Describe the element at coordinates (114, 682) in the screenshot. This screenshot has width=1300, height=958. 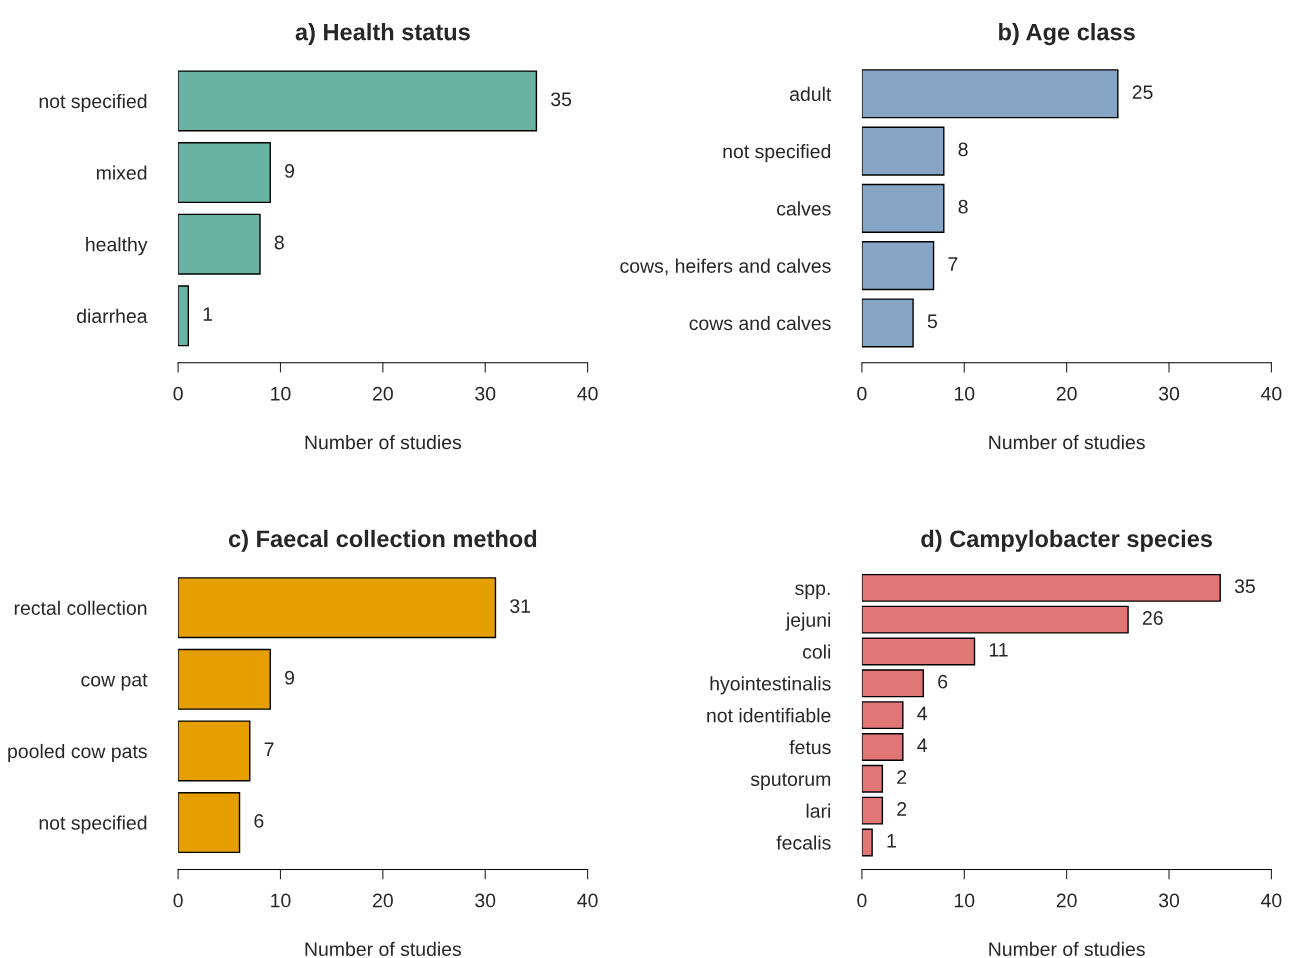
I see `y-tick-label: cow pat` at that location.